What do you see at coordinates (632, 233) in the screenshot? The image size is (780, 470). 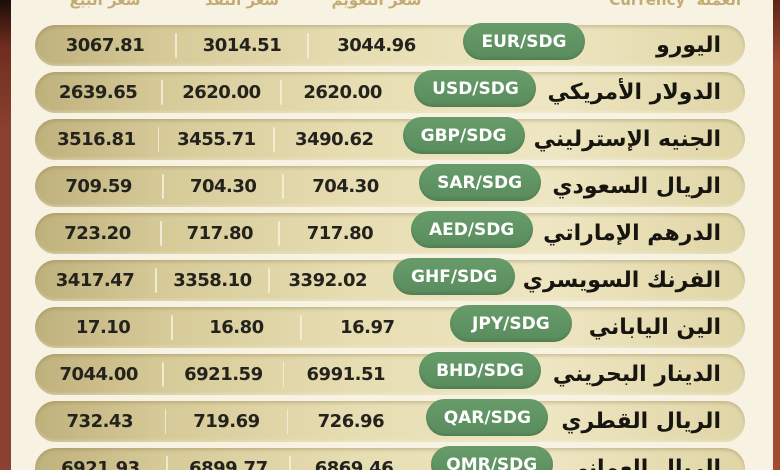 I see `currency-name: الدرهم الإماراتي` at bounding box center [632, 233].